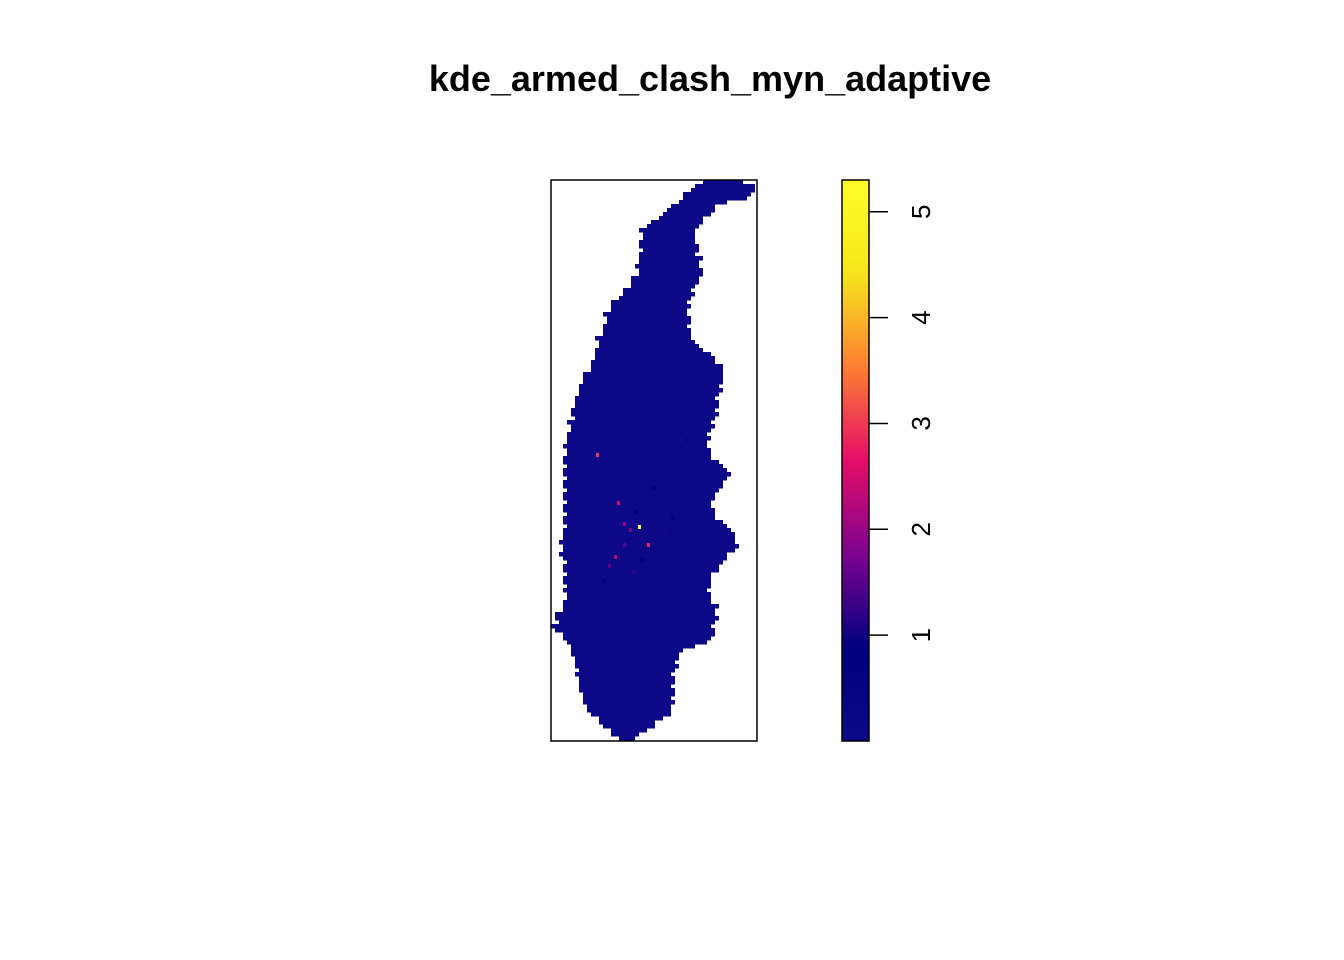  Describe the element at coordinates (855, 460) in the screenshot. I see `legend-colorbar` at that location.